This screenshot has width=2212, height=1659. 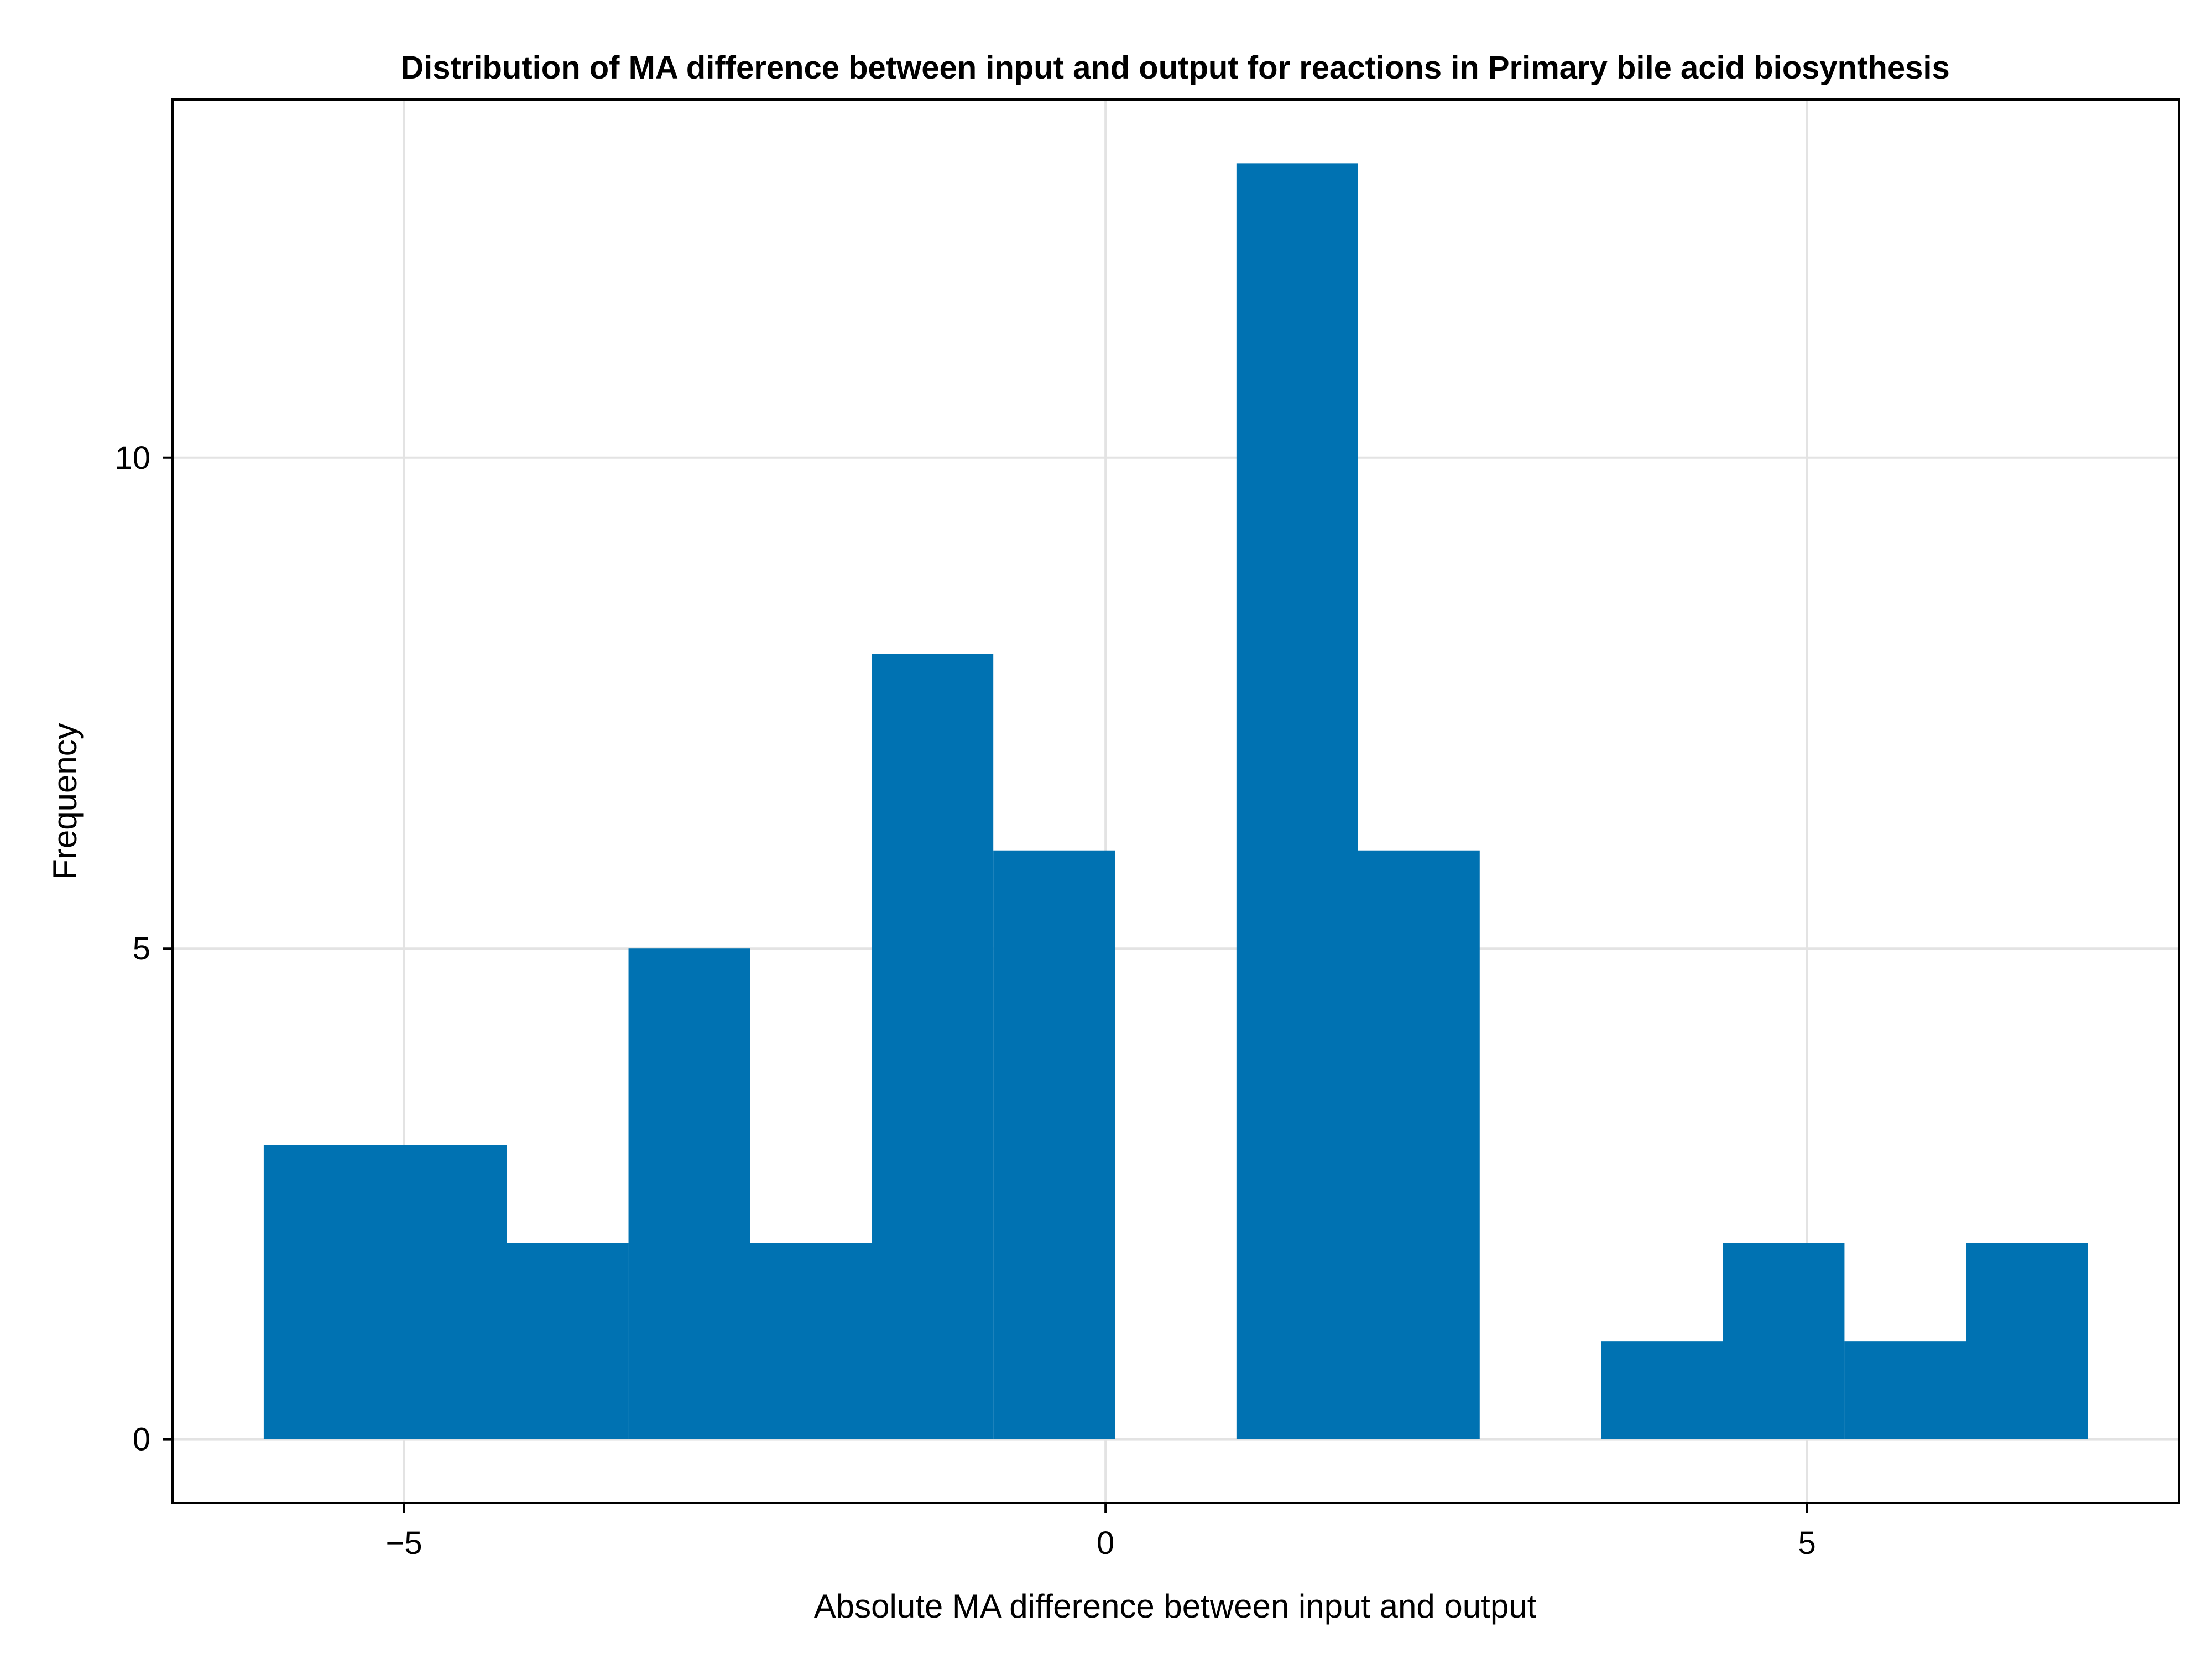 I want to click on x-tick-label: −5, so click(x=404, y=1543).